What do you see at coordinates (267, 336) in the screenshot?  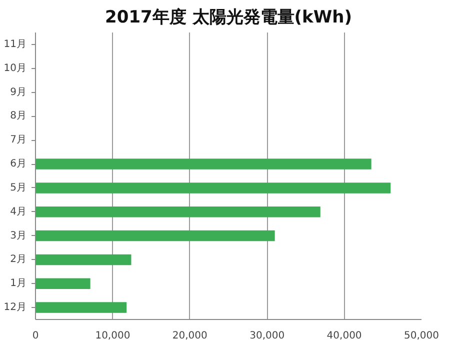 I see `x-tick-label: 30,000` at bounding box center [267, 336].